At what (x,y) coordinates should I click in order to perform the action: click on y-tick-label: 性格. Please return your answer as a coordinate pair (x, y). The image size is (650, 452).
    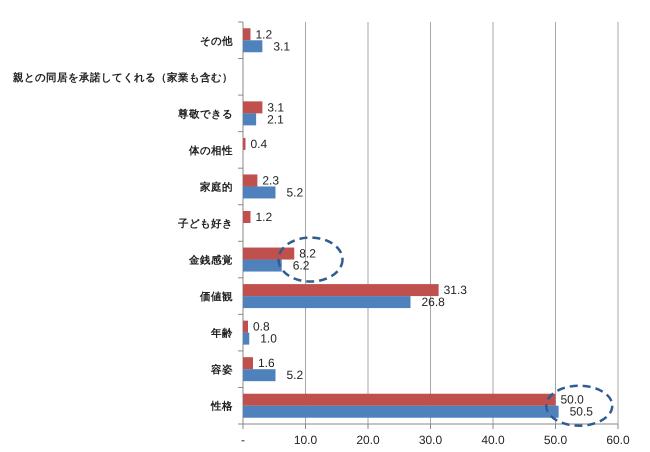
    Looking at the image, I should click on (222, 406).